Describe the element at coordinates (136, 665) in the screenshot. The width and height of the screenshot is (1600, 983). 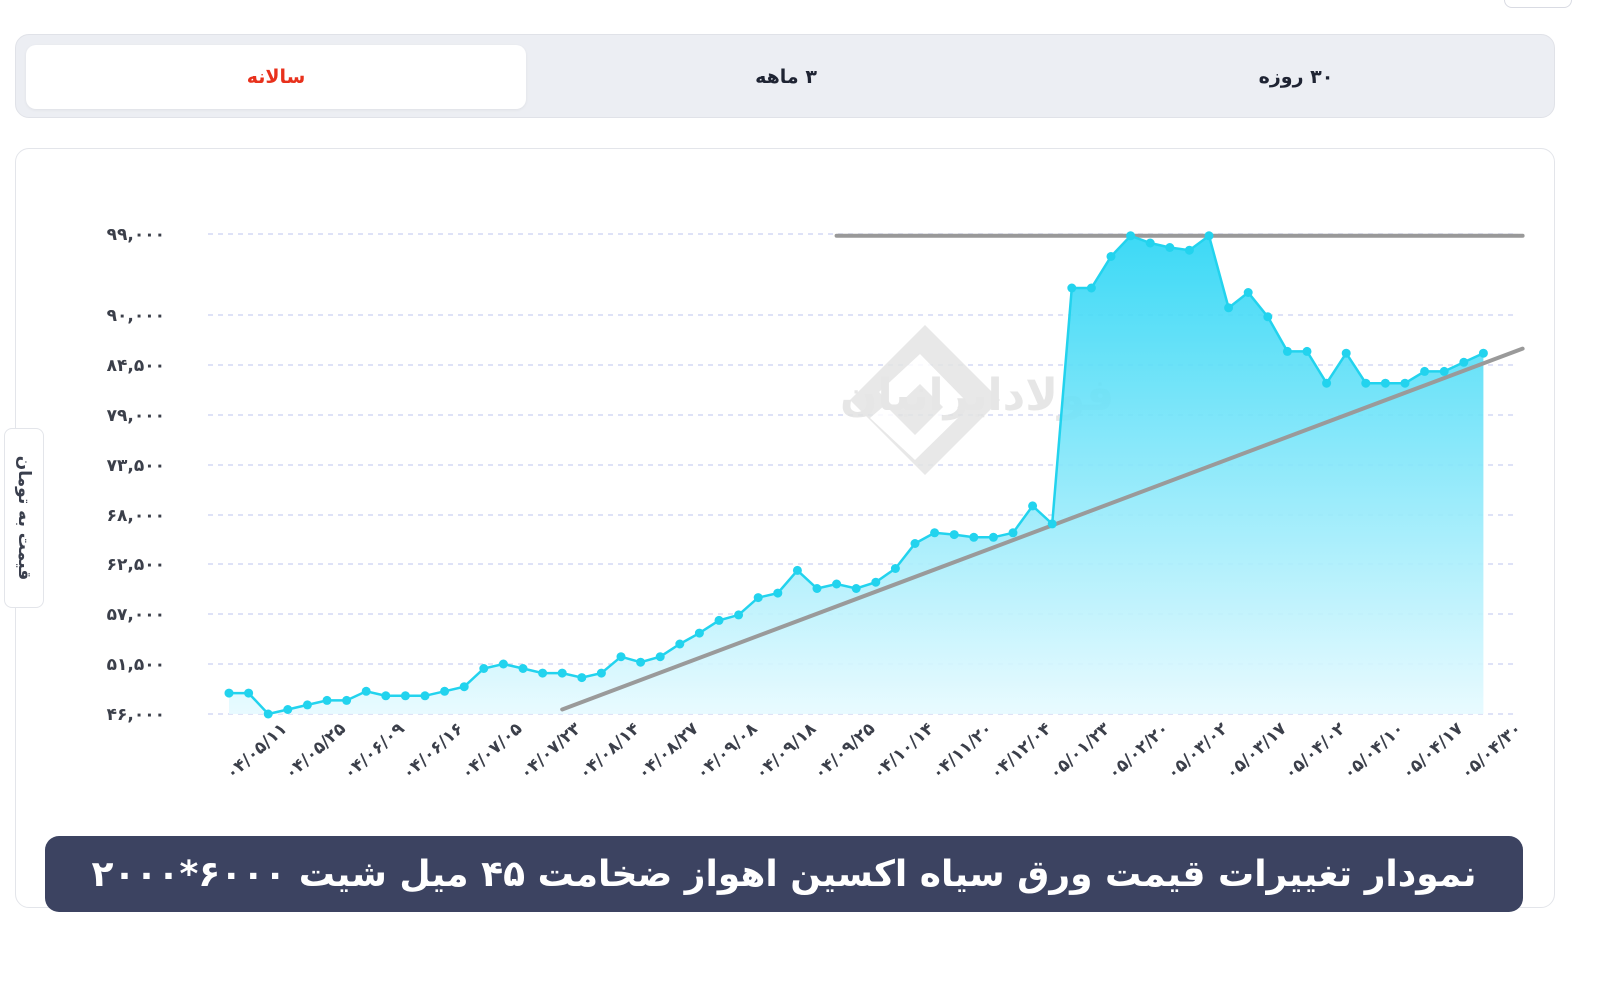
I see `y-tick-label: ۵۱,۵۰۰` at that location.